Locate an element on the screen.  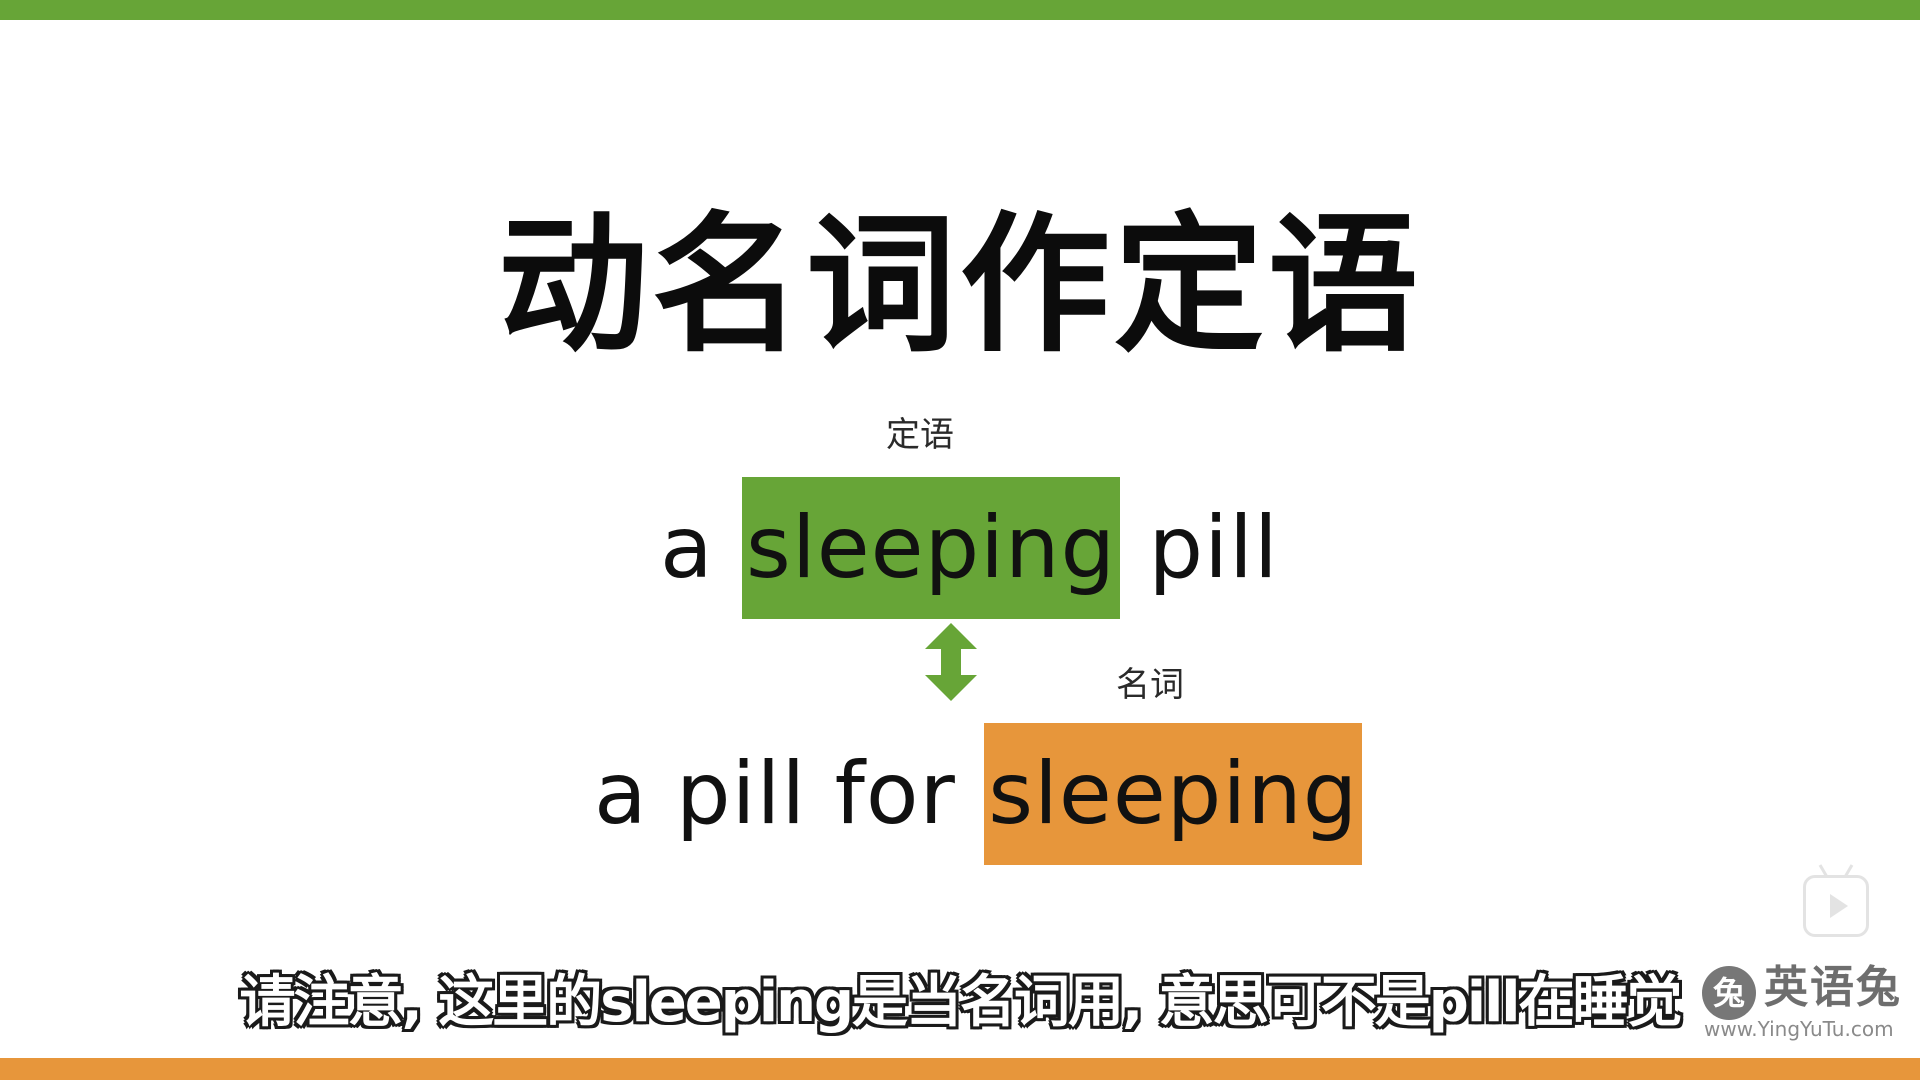
noun-tag: 名词 is located at coordinates (1150, 685).